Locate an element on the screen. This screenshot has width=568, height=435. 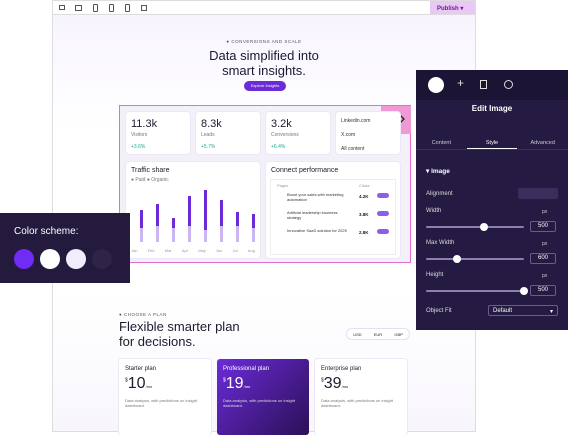
stat-change: +6.4% is located at coordinates (278, 147).